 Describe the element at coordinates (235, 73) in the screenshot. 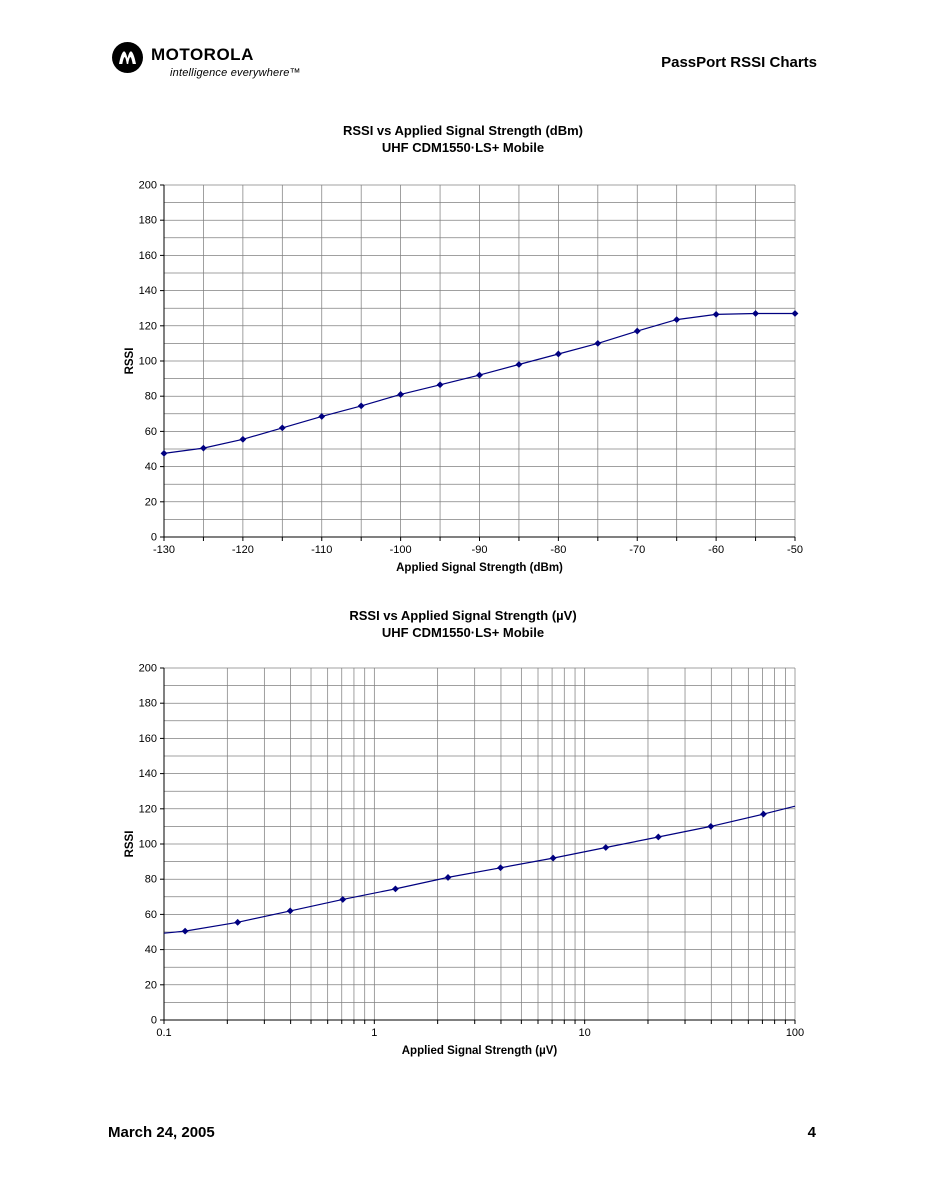

I see `brand-tagline: intelligence everywhere™` at that location.